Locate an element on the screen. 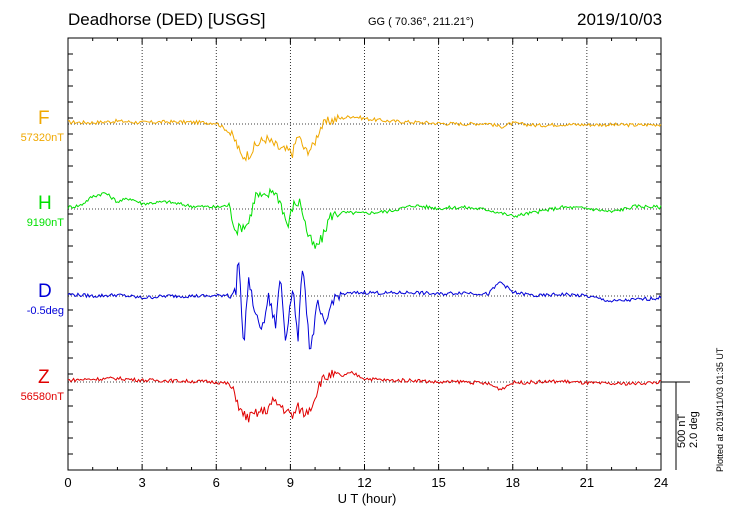 The width and height of the screenshot is (730, 520). geographic-coordinates: GG ( 70.36°, 211.21°) is located at coordinates (421, 22).